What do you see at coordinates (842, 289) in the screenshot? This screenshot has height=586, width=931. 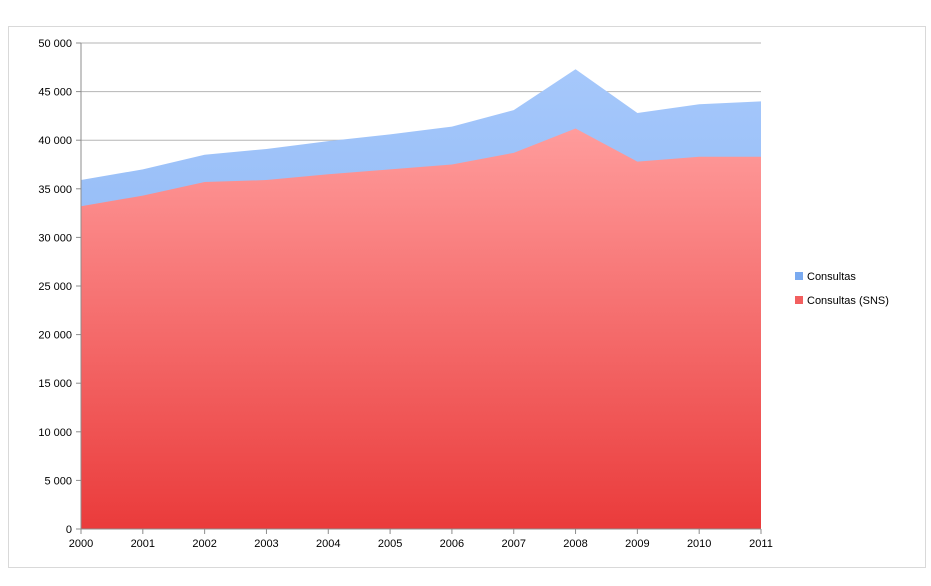 I see `legend: Consultas Consultas (SNS)` at bounding box center [842, 289].